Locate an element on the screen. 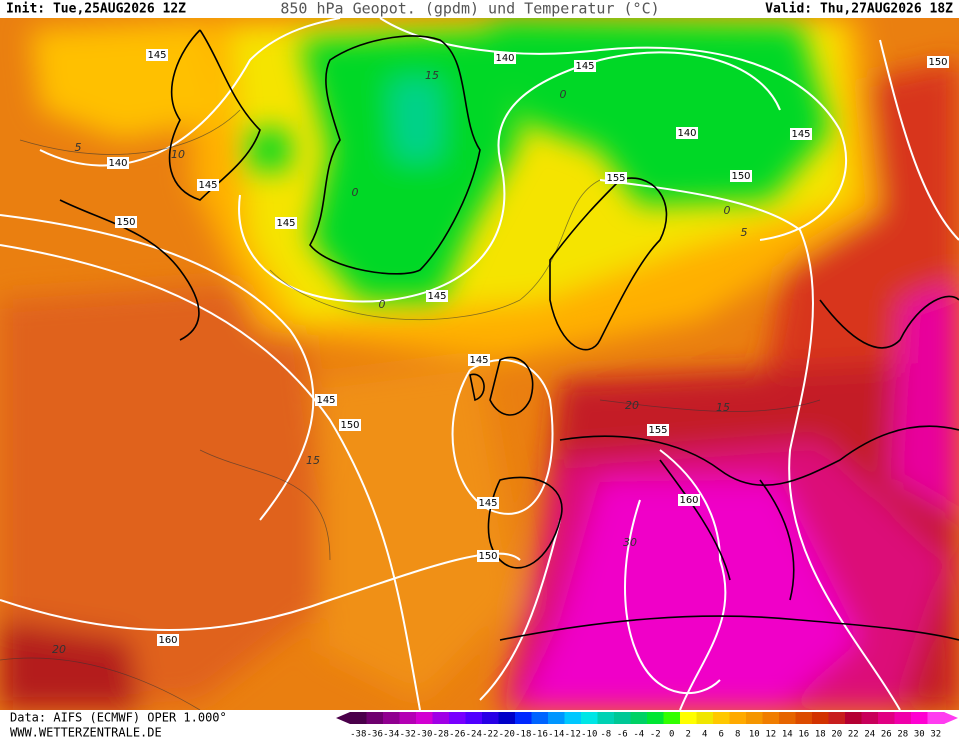 This screenshot has width=959, height=741. scale-label: 14 is located at coordinates (787, 735).